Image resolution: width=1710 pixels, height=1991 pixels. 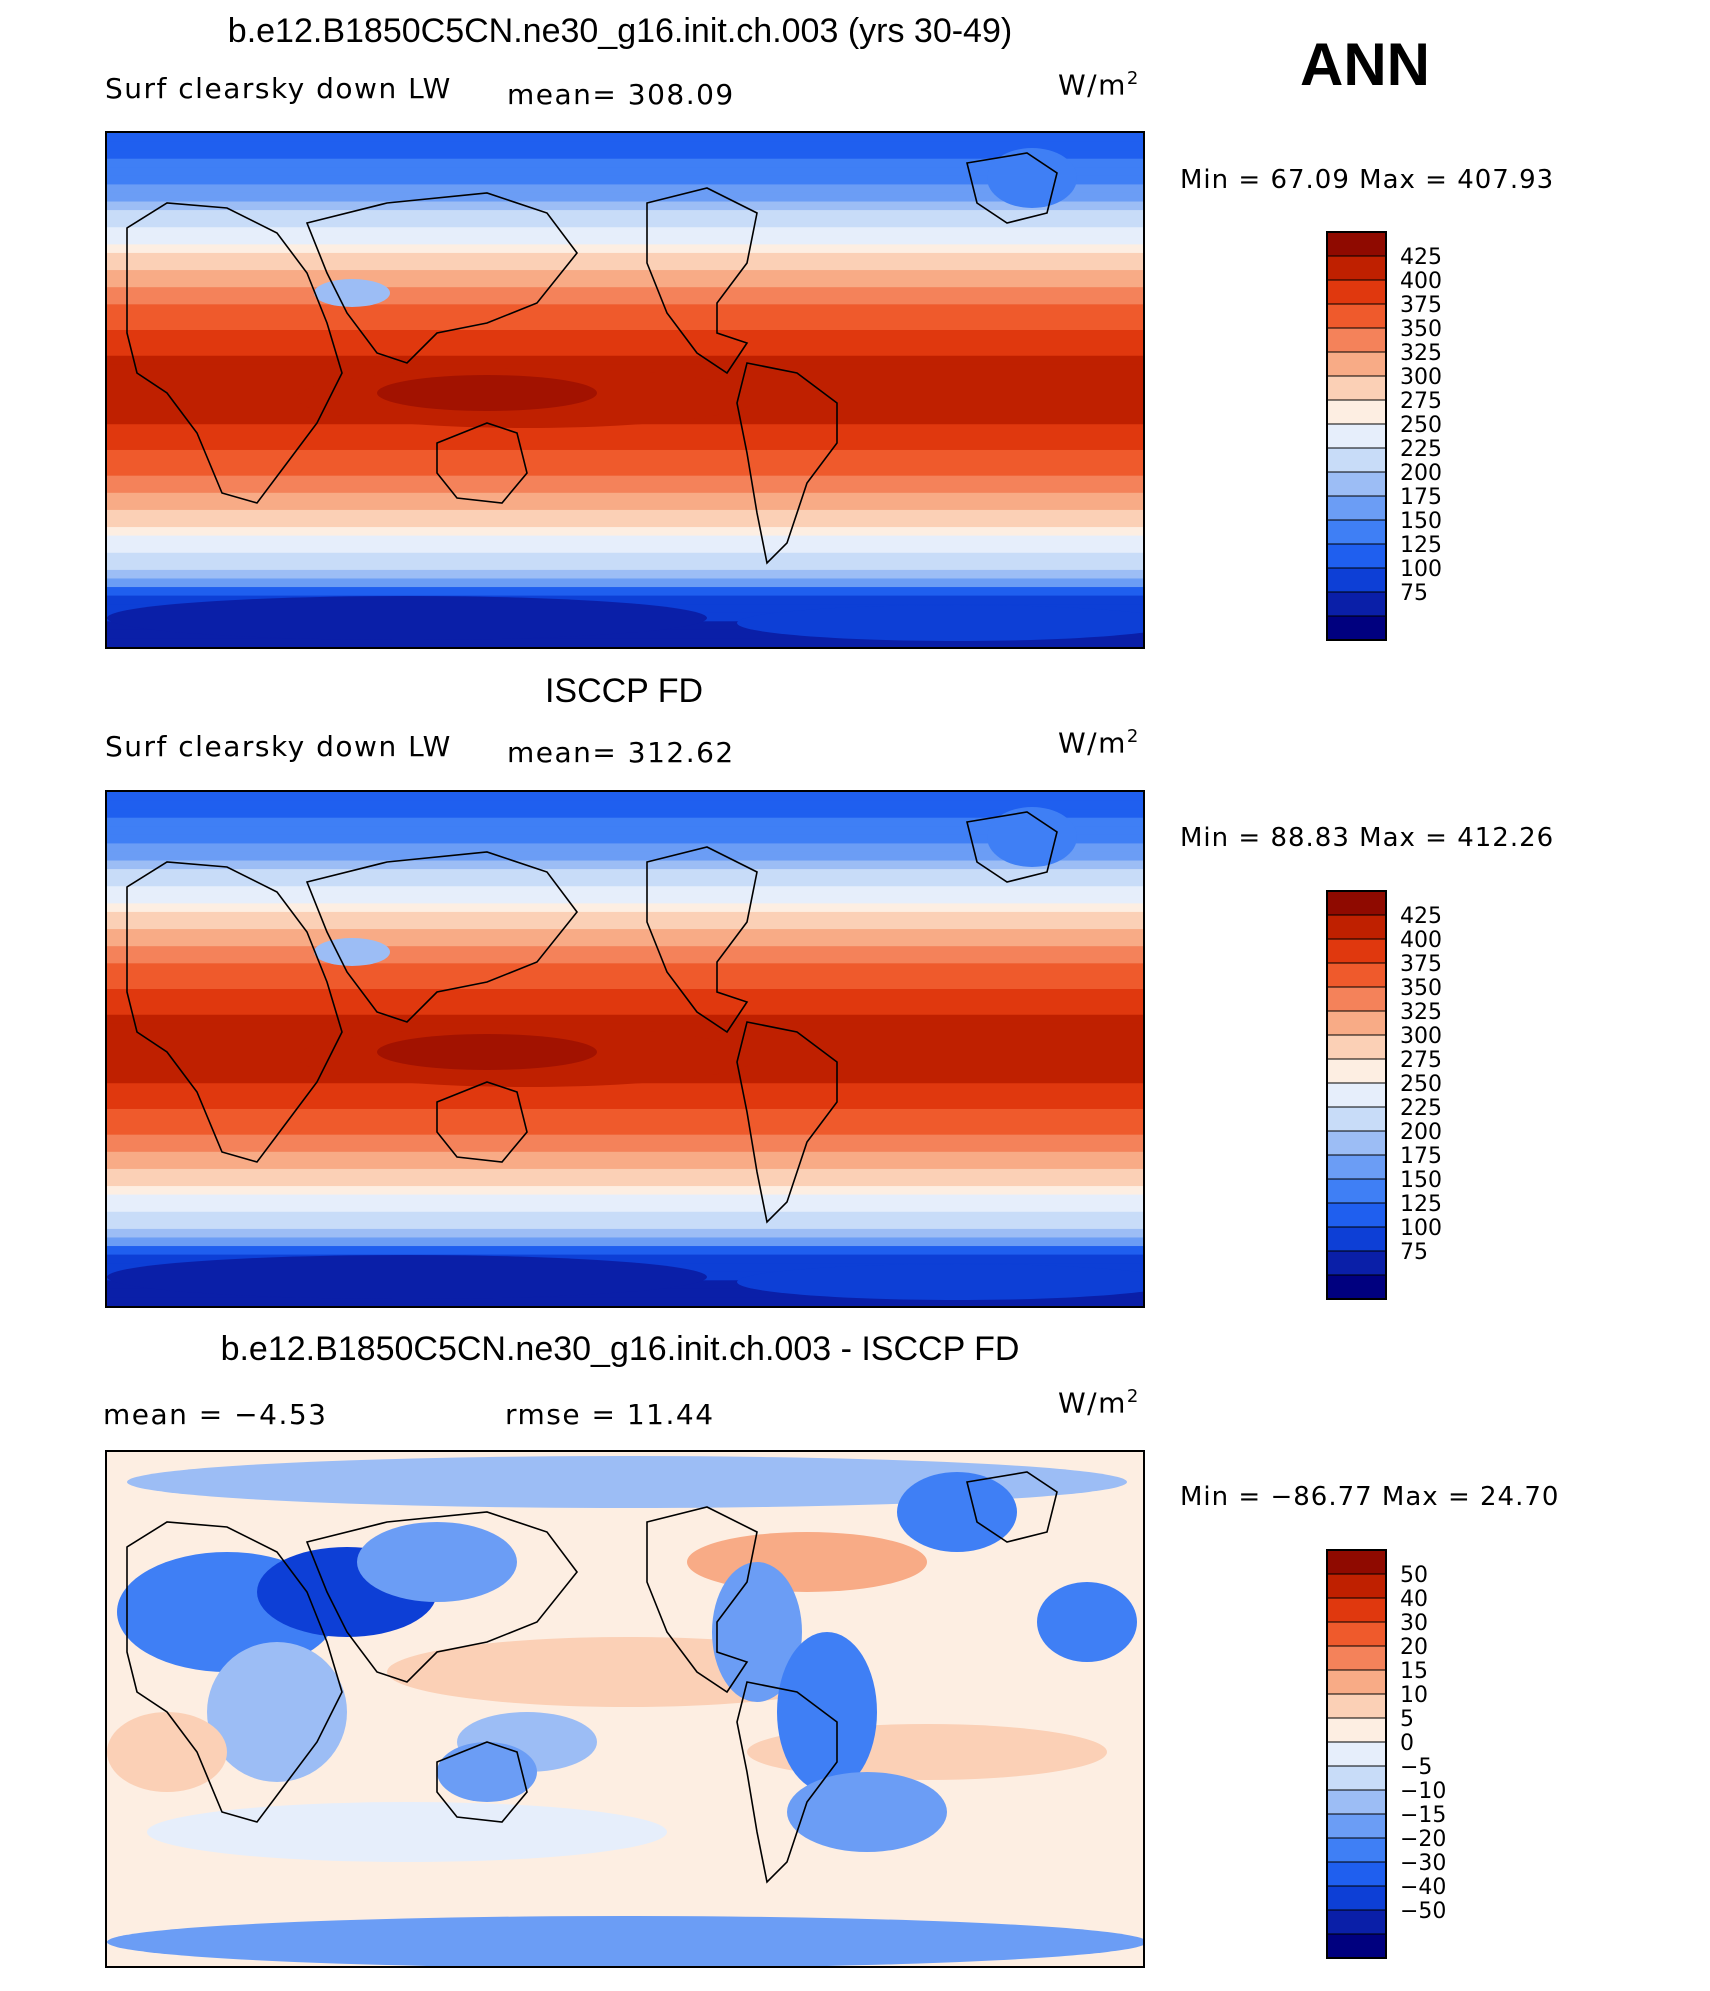 I want to click on colorbar-tick-label: 15, so click(x=1414, y=1671).